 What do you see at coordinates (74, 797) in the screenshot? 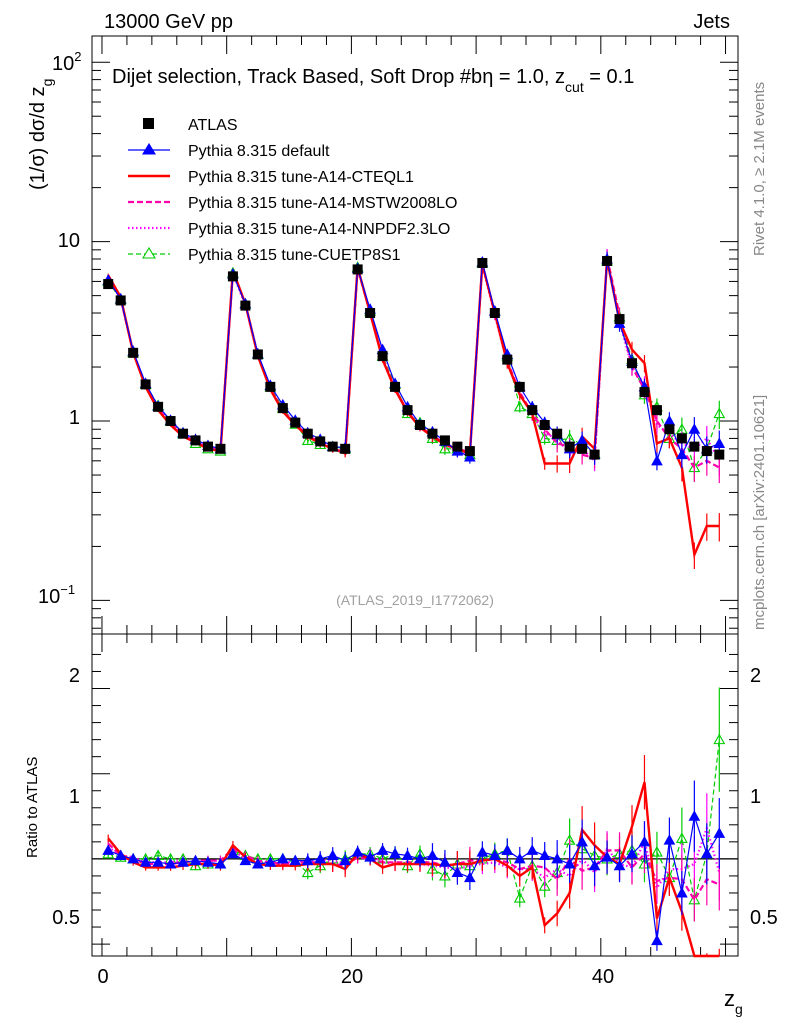
I see `ratio-ytick-label-1-left: 1` at bounding box center [74, 797].